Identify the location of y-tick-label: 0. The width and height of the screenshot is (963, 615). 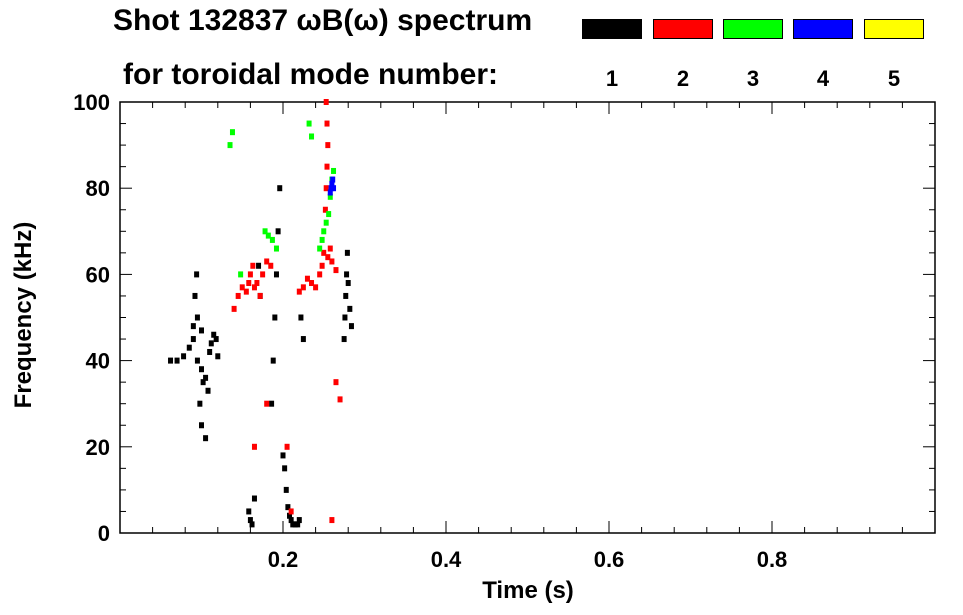
(104, 533).